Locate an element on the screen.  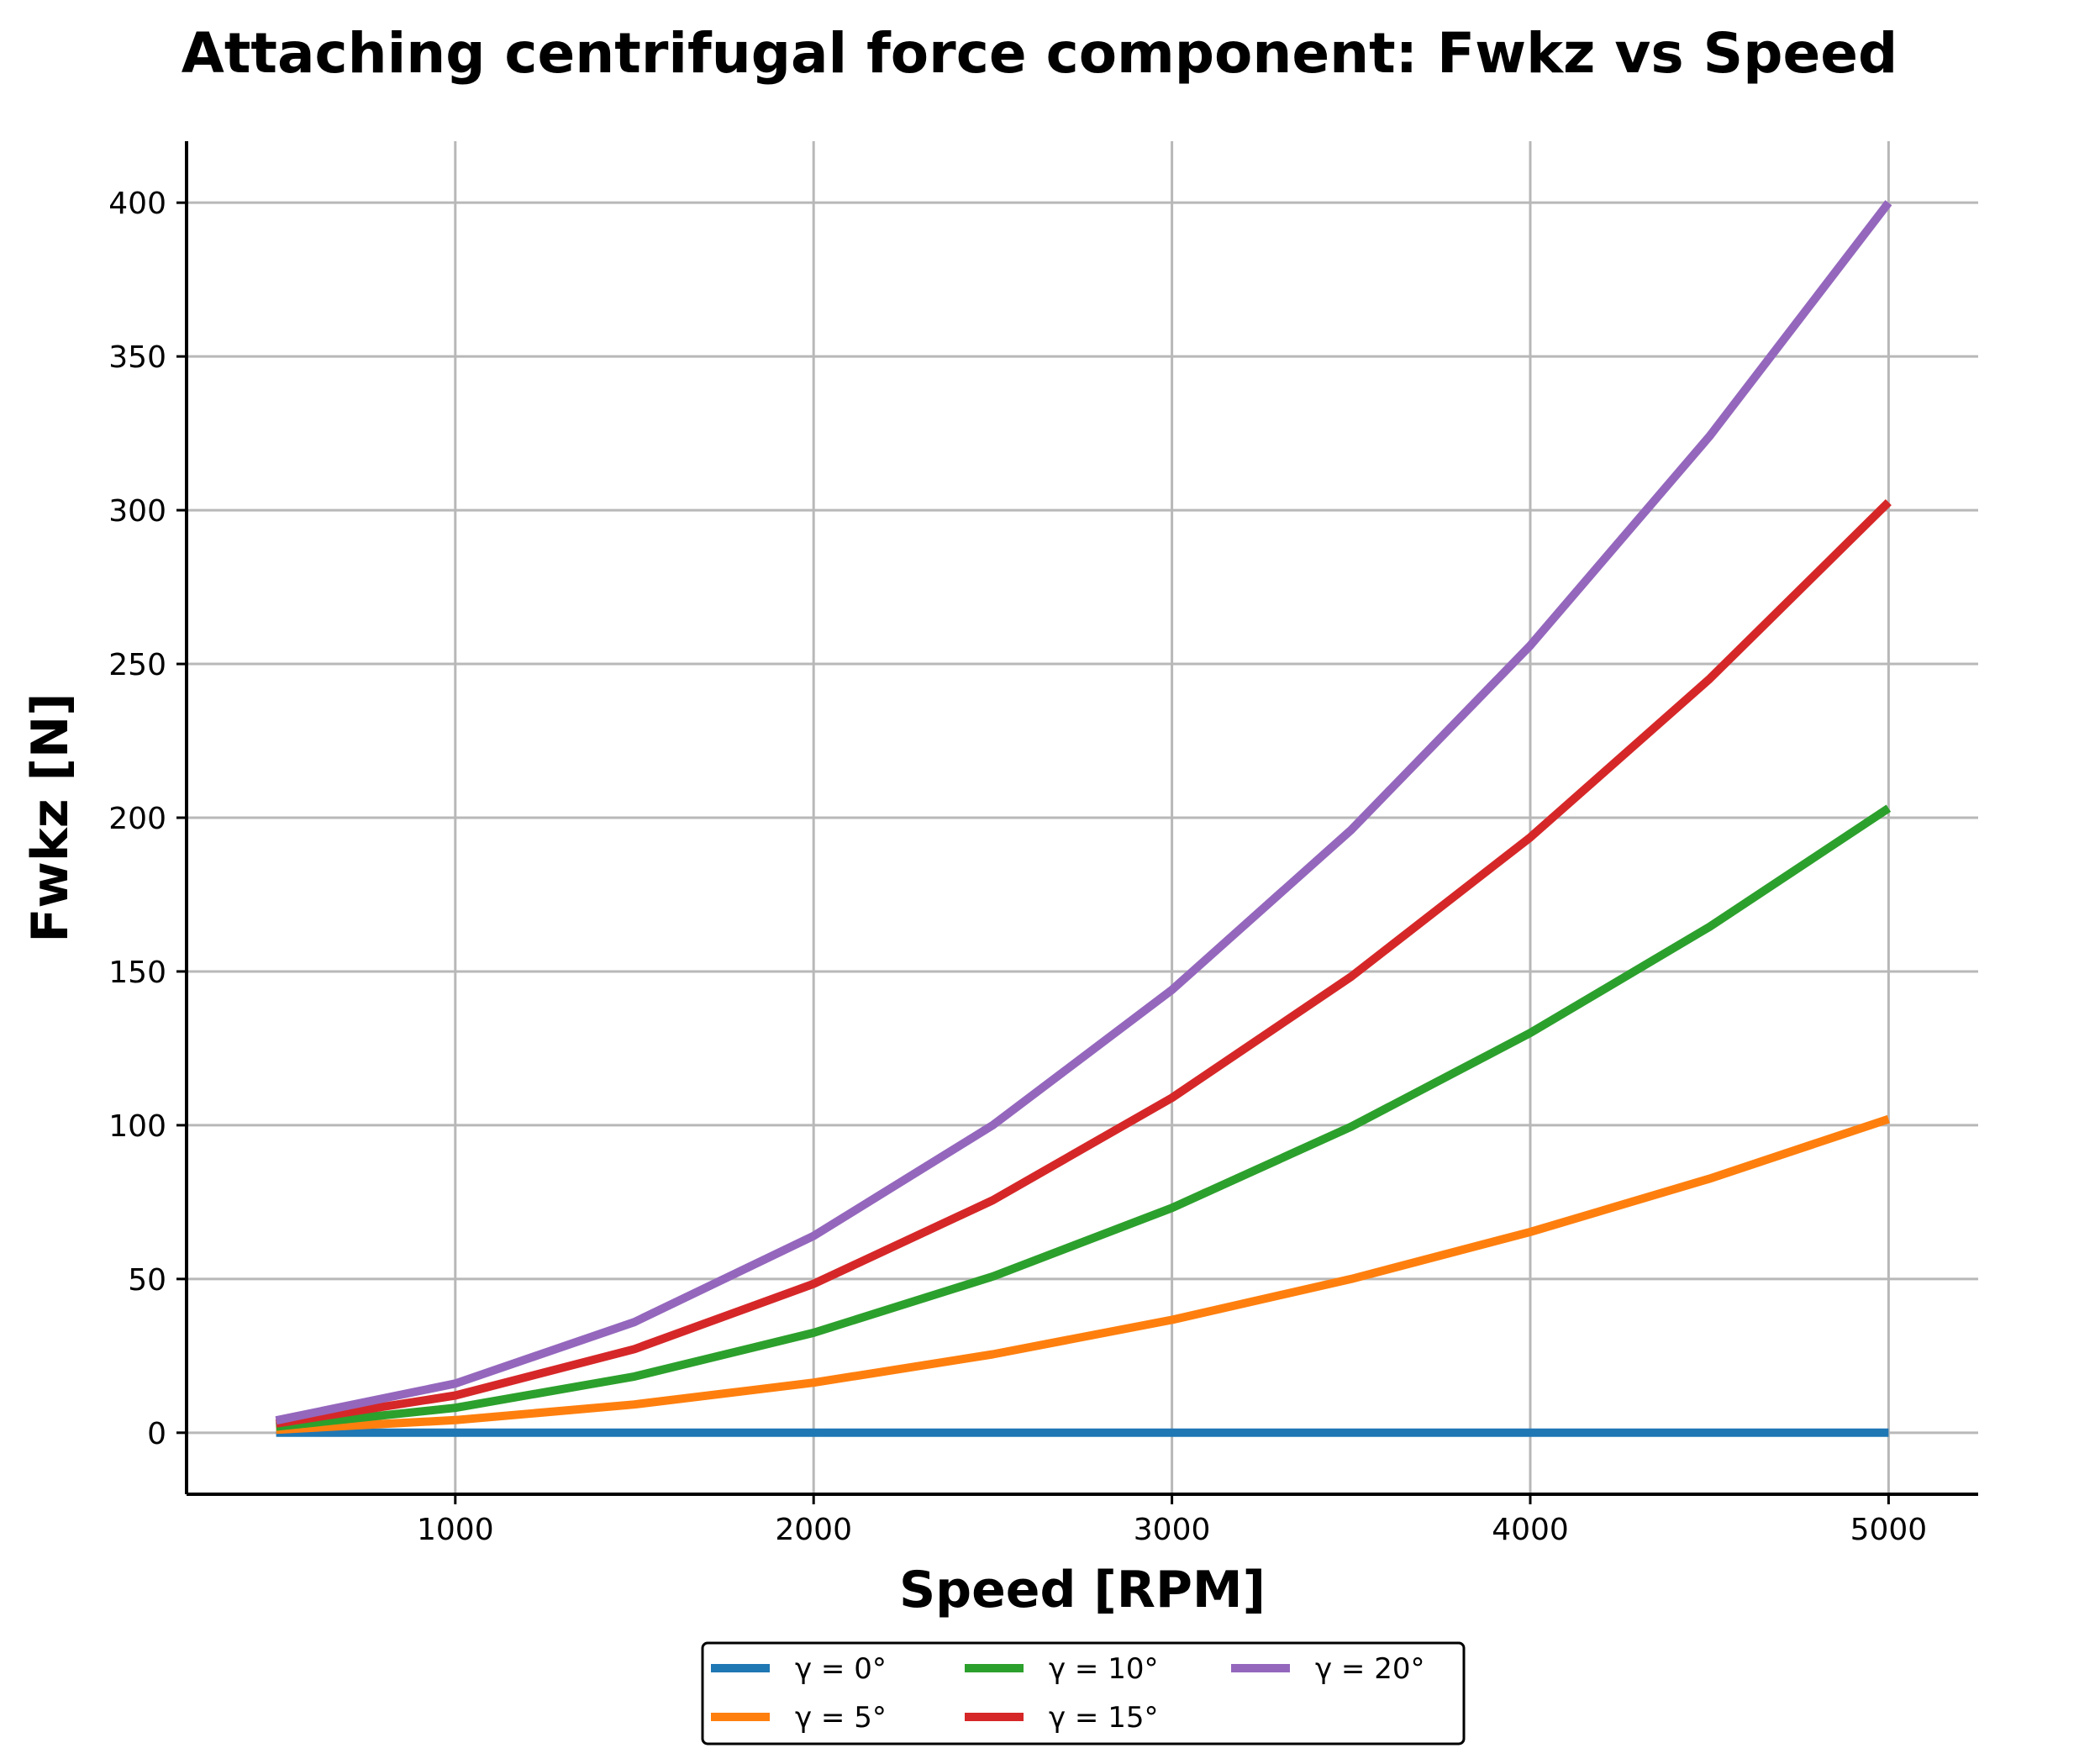
y-tick-label: 250 is located at coordinates (137, 665).